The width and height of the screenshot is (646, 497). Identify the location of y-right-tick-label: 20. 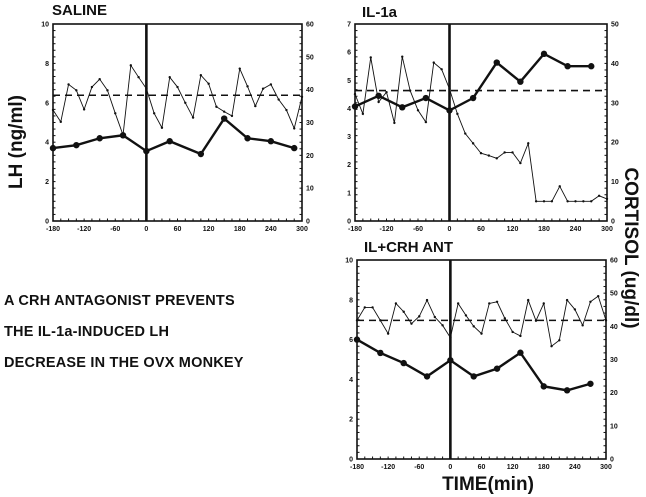
(615, 143).